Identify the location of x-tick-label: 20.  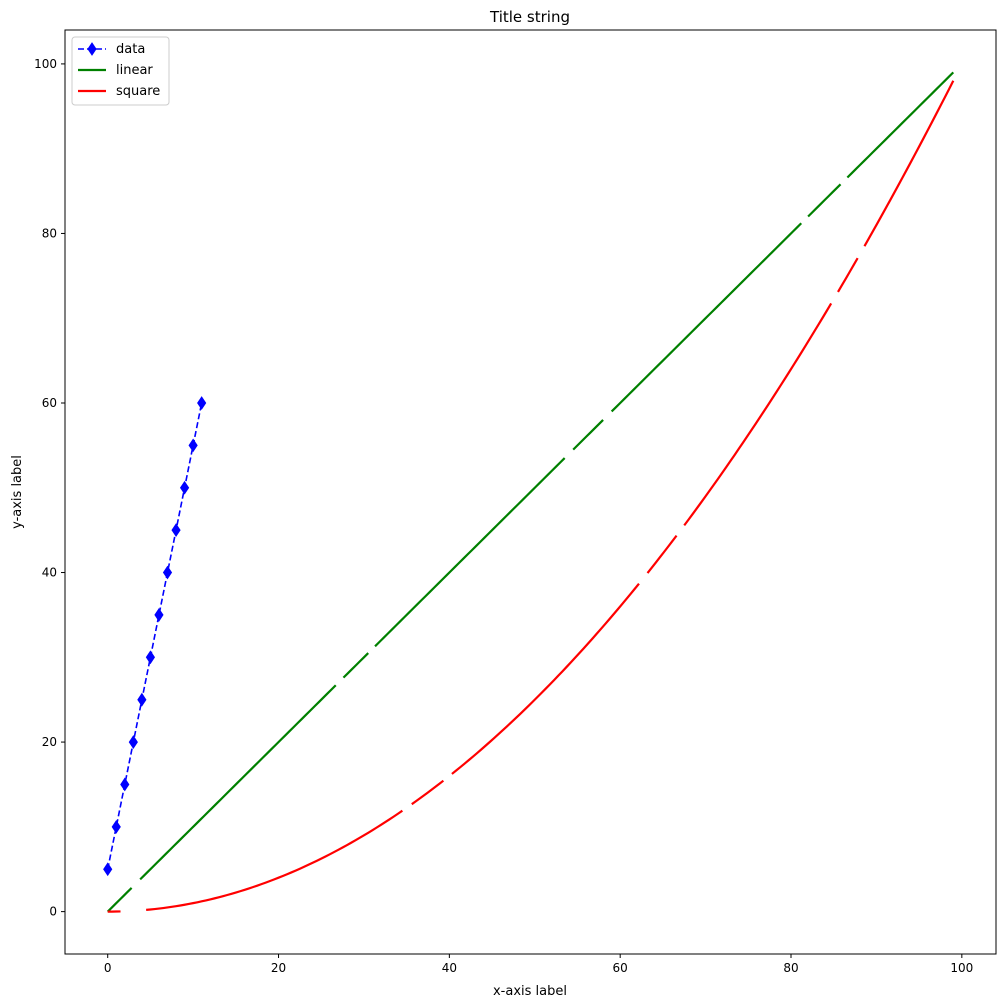
(278, 968).